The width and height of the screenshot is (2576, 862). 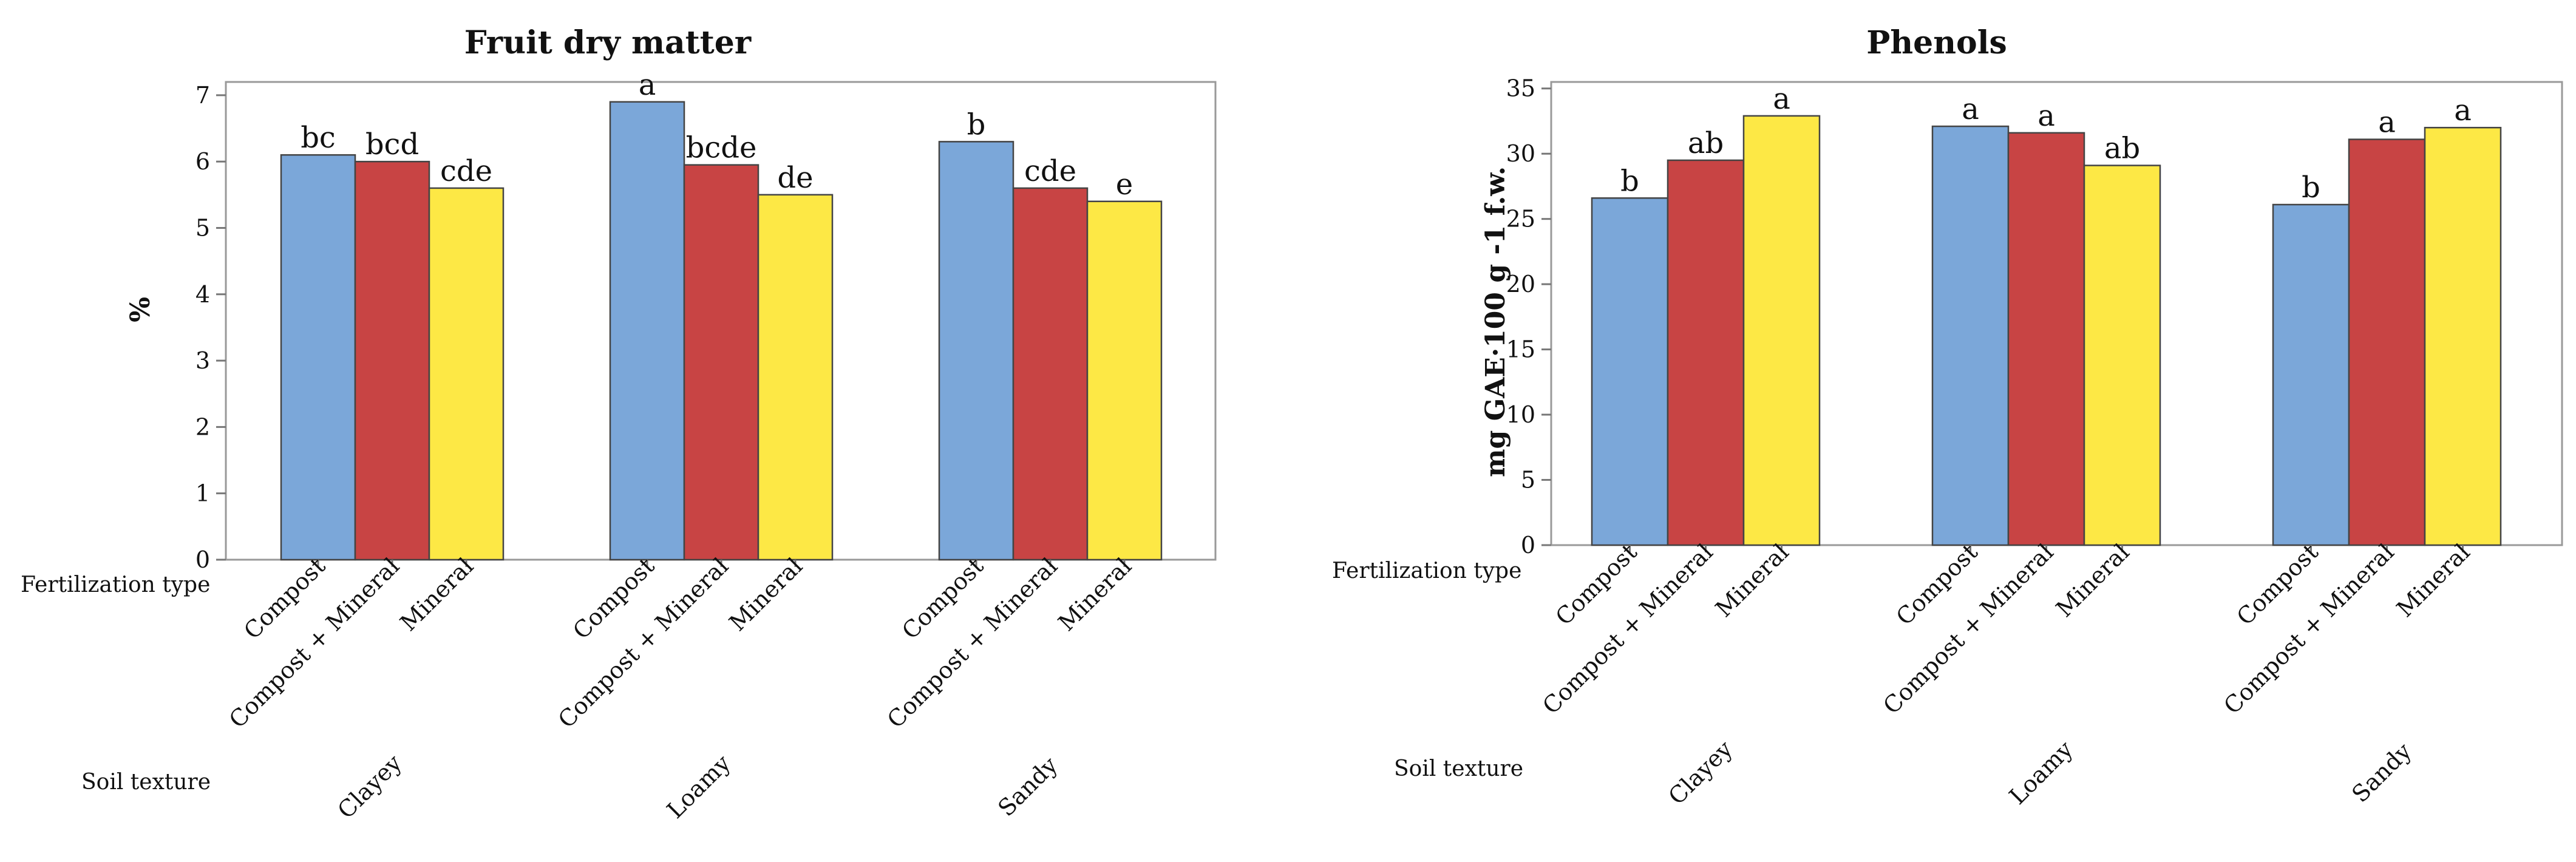 What do you see at coordinates (608, 42) in the screenshot?
I see `chart-title: Fruit dry matter` at bounding box center [608, 42].